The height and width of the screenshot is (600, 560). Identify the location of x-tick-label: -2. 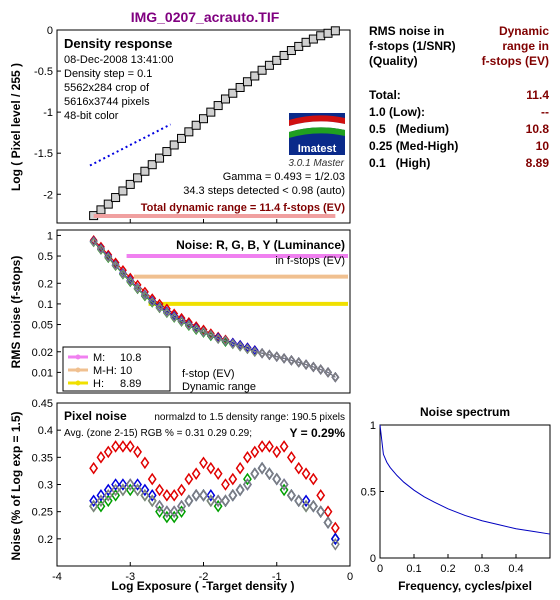
(204, 577).